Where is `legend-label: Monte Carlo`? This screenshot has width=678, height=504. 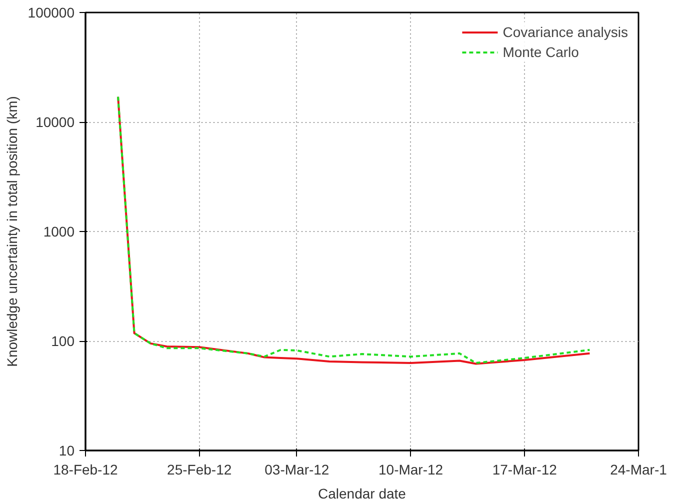 legend-label: Monte Carlo is located at coordinates (540, 52).